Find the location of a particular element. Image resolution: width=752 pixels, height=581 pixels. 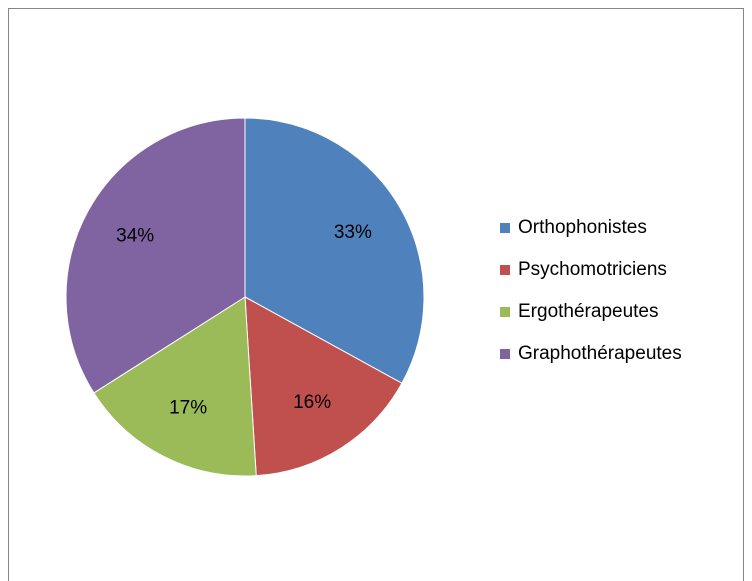

data-label: 16% is located at coordinates (312, 402).